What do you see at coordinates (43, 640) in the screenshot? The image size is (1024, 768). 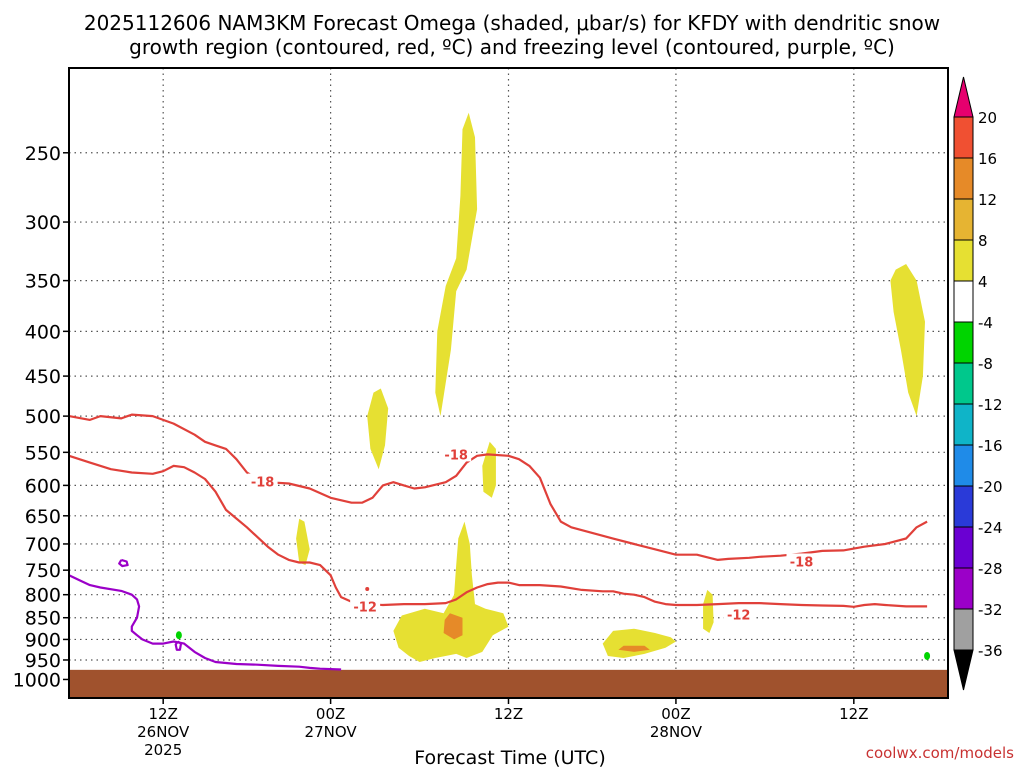 I see `y-tick-label: 900` at bounding box center [43, 640].